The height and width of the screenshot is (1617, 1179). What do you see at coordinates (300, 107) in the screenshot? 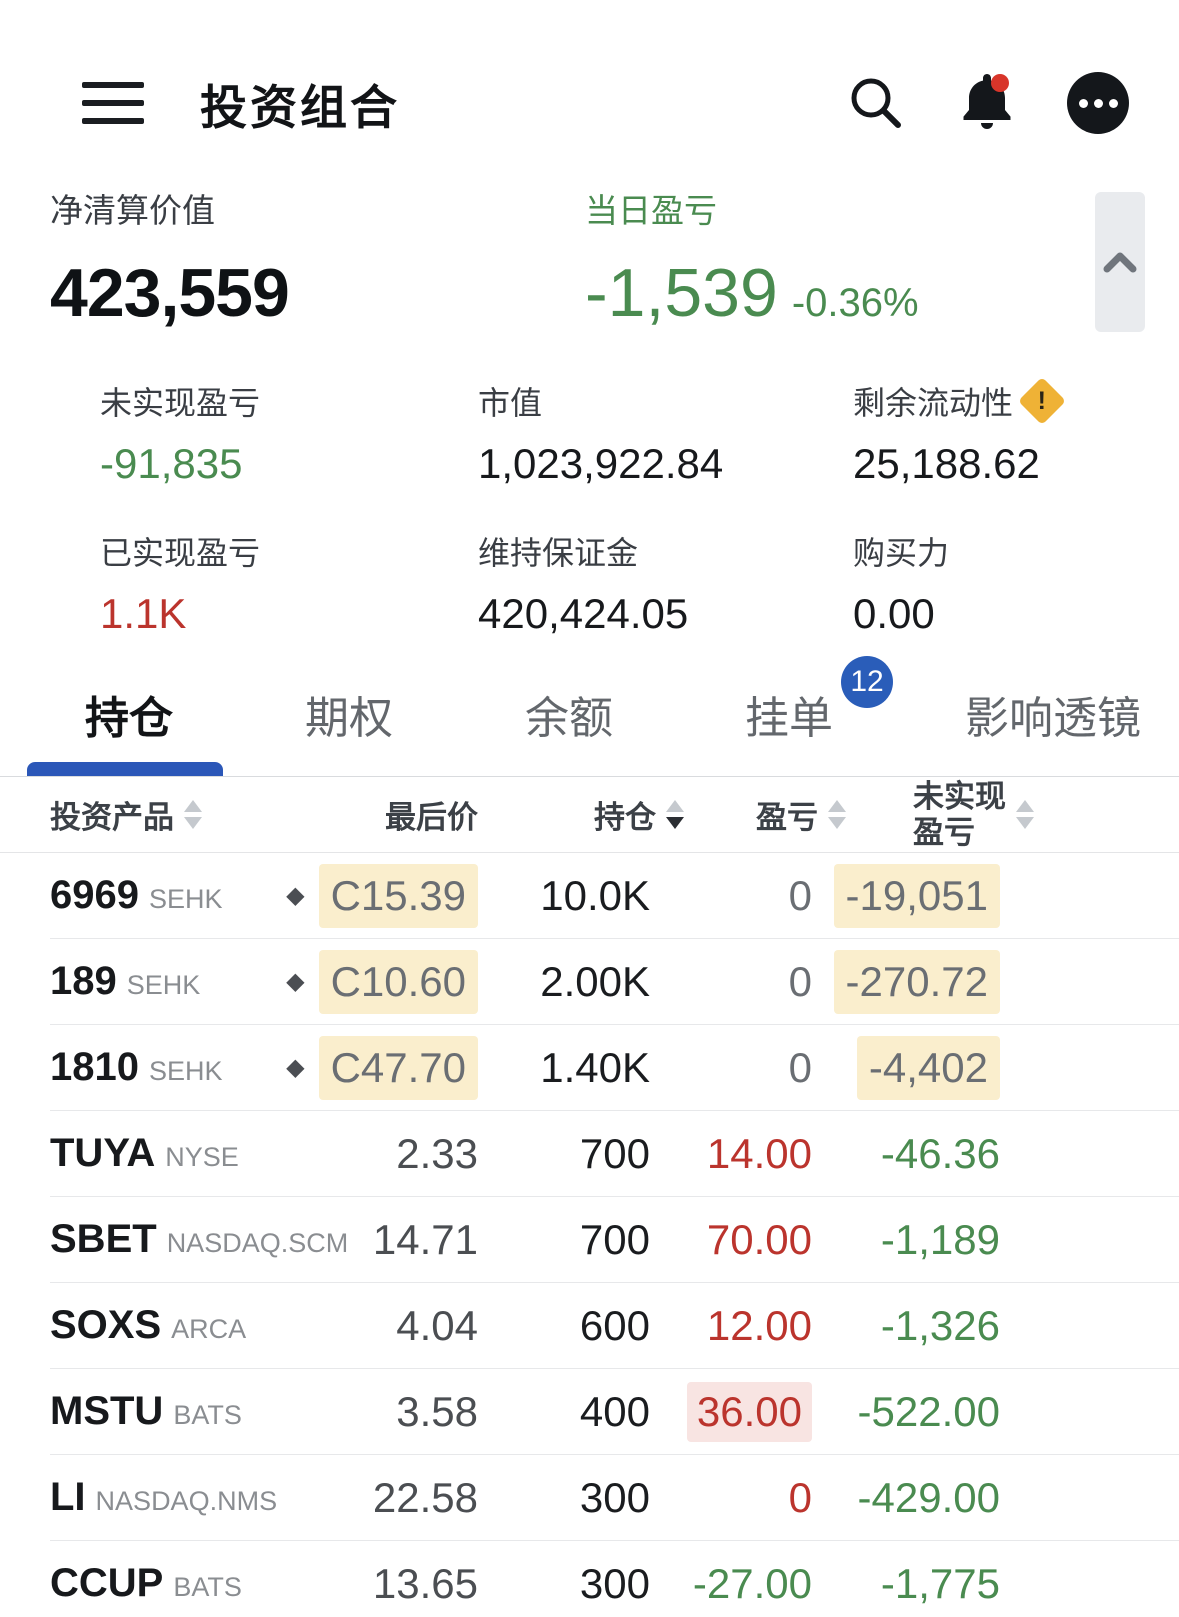
I see `page-title: 投资组合` at bounding box center [300, 107].